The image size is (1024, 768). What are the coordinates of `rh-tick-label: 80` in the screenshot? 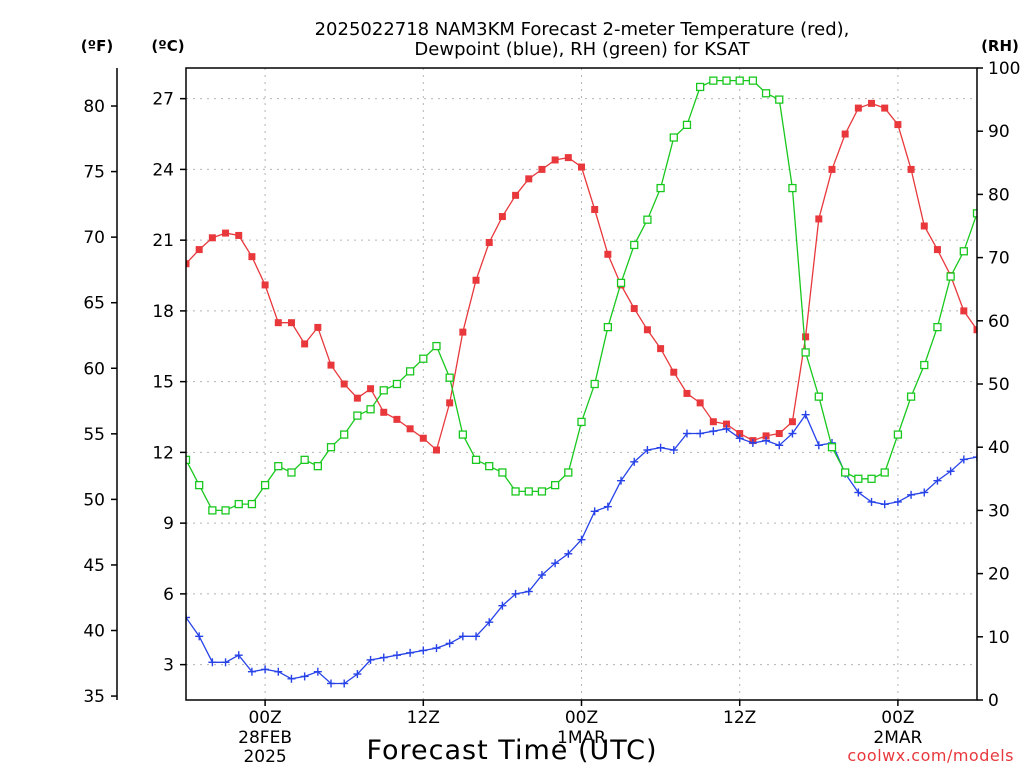 It's located at (999, 195).